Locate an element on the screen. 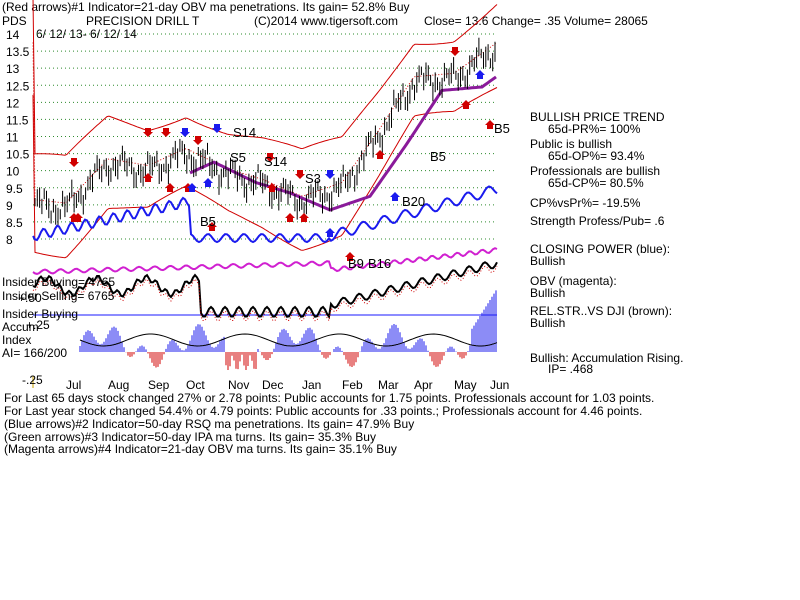  relstr-label: REL.STR..VS DJI (brown): is located at coordinates (601, 311).